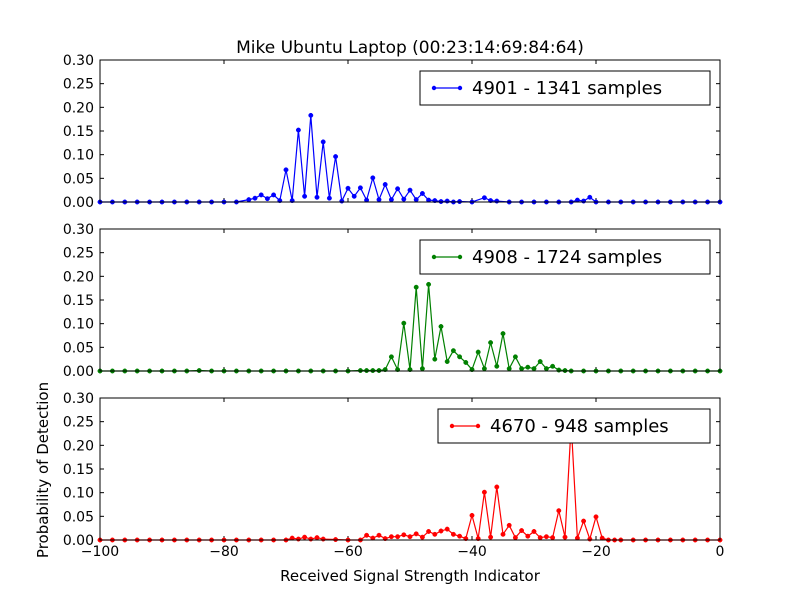  What do you see at coordinates (224, 552) in the screenshot?
I see `x-tick-label: −80` at bounding box center [224, 552].